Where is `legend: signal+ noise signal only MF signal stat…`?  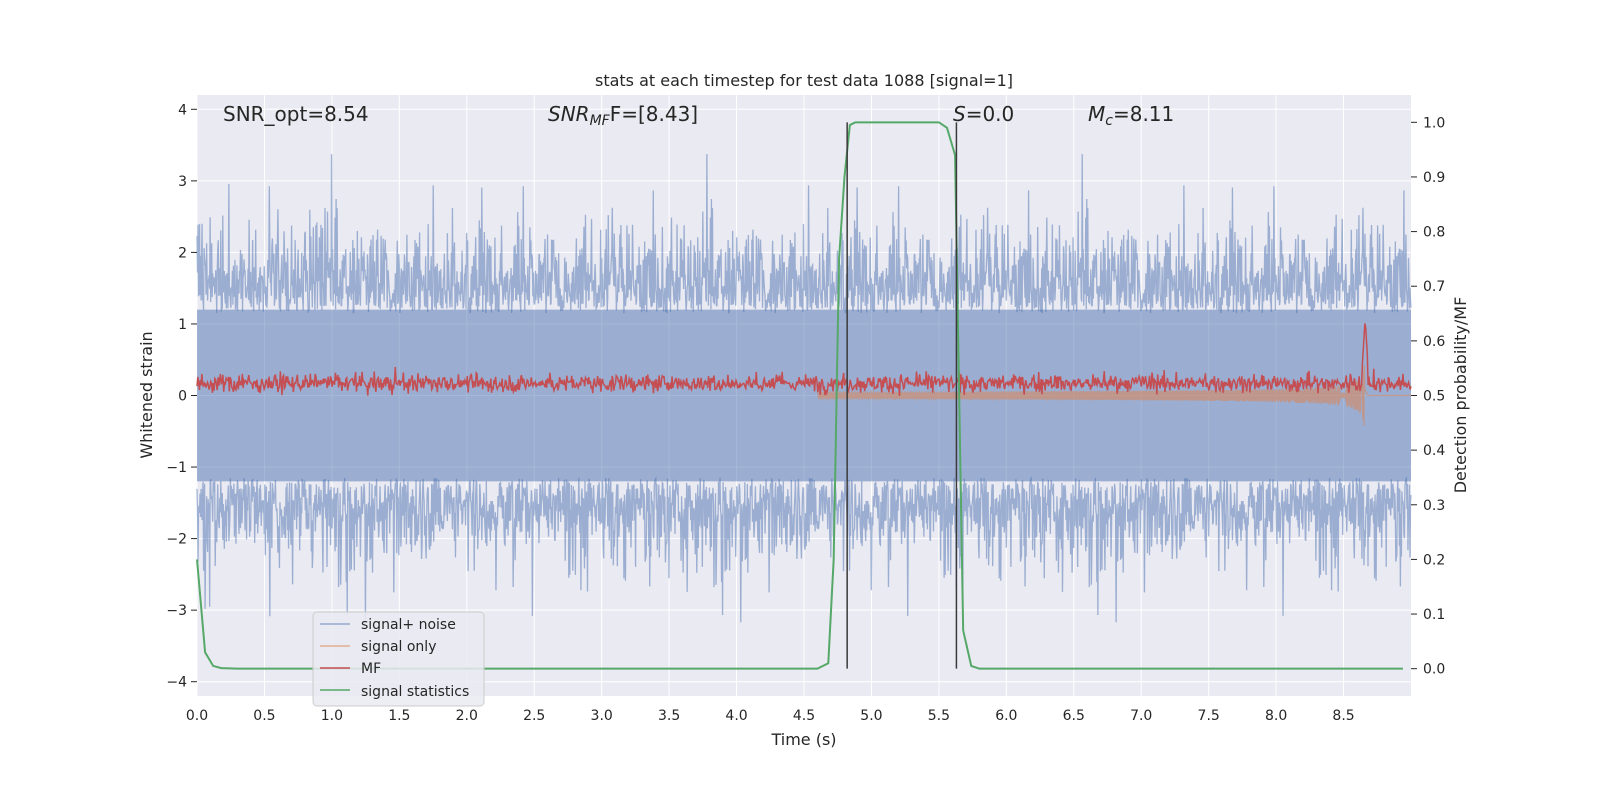
legend: signal+ noise signal only MF signal stat… is located at coordinates (398, 659).